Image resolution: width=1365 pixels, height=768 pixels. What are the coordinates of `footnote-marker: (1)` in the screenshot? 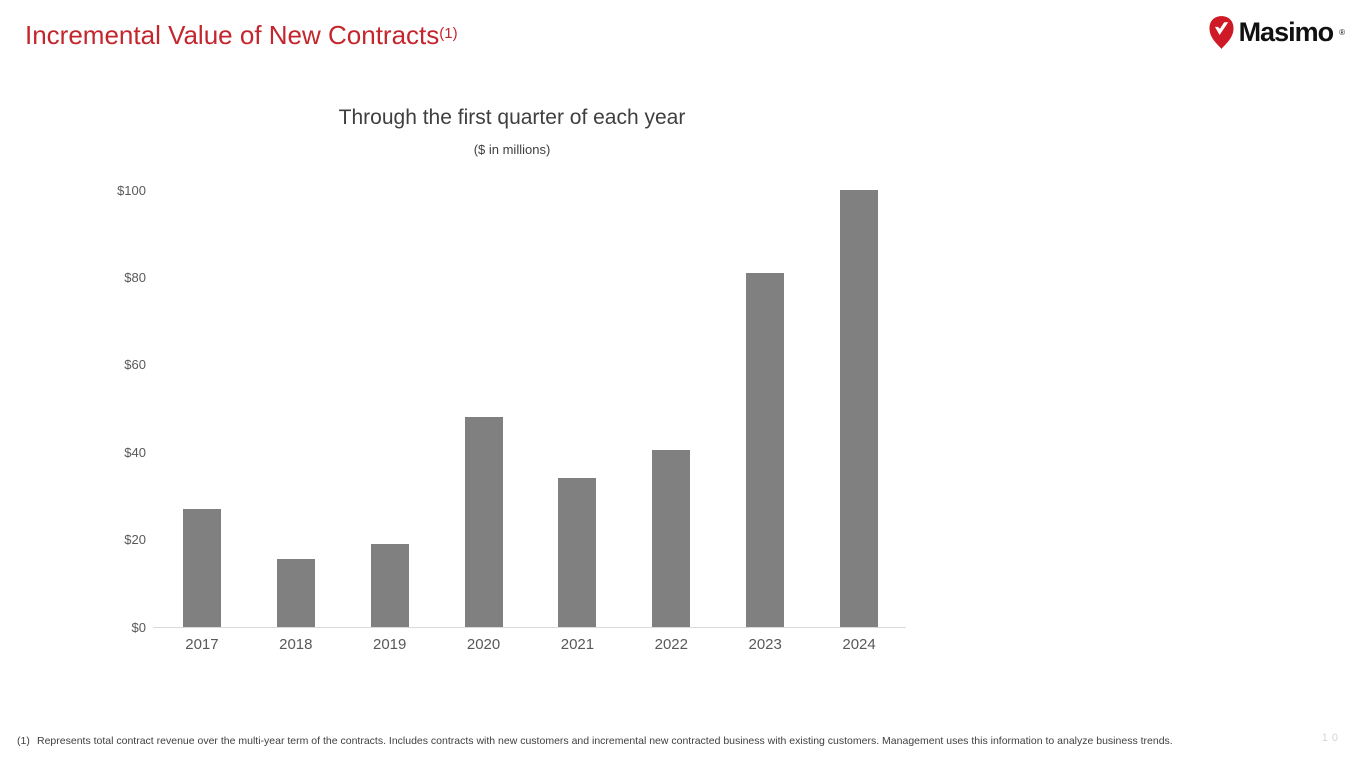 It's located at (23, 741).